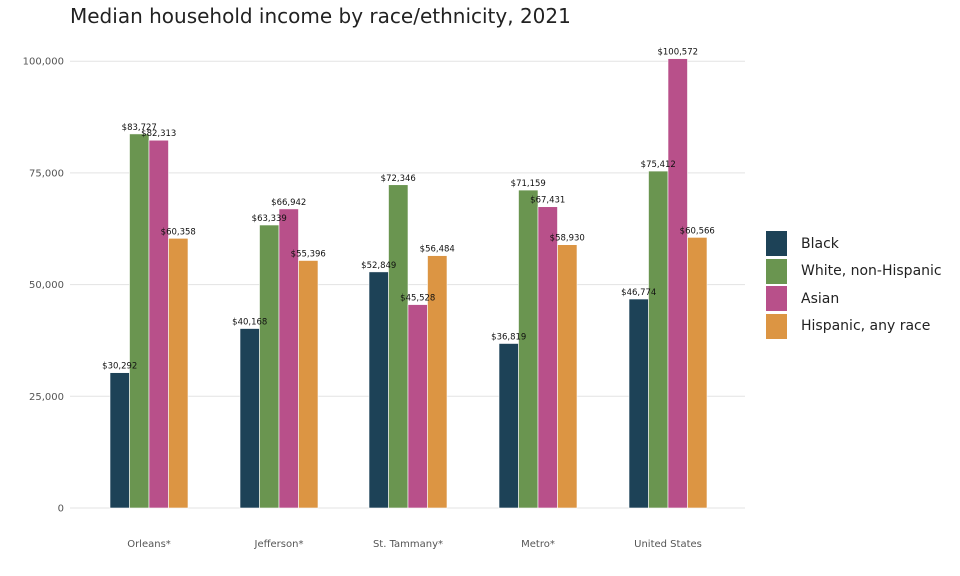 The width and height of the screenshot is (960, 576). I want to click on x-tick-label: St. Tammany*, so click(408, 544).